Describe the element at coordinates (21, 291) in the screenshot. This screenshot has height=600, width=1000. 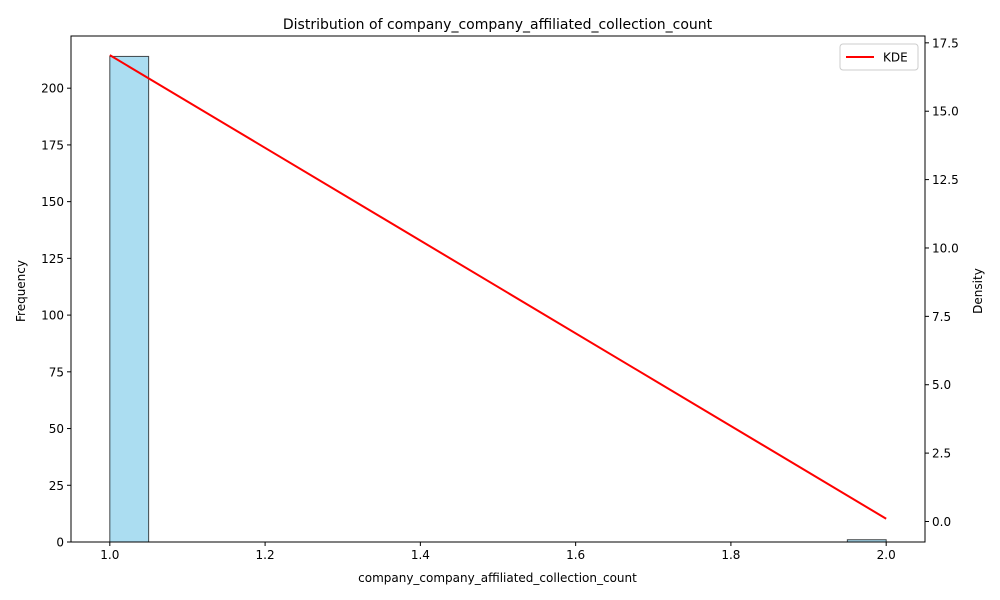
I see `y-axis-label: Frequency` at that location.